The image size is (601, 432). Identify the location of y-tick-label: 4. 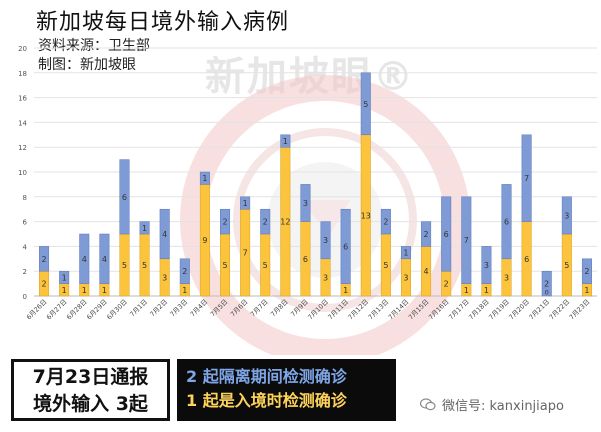
(25, 247).